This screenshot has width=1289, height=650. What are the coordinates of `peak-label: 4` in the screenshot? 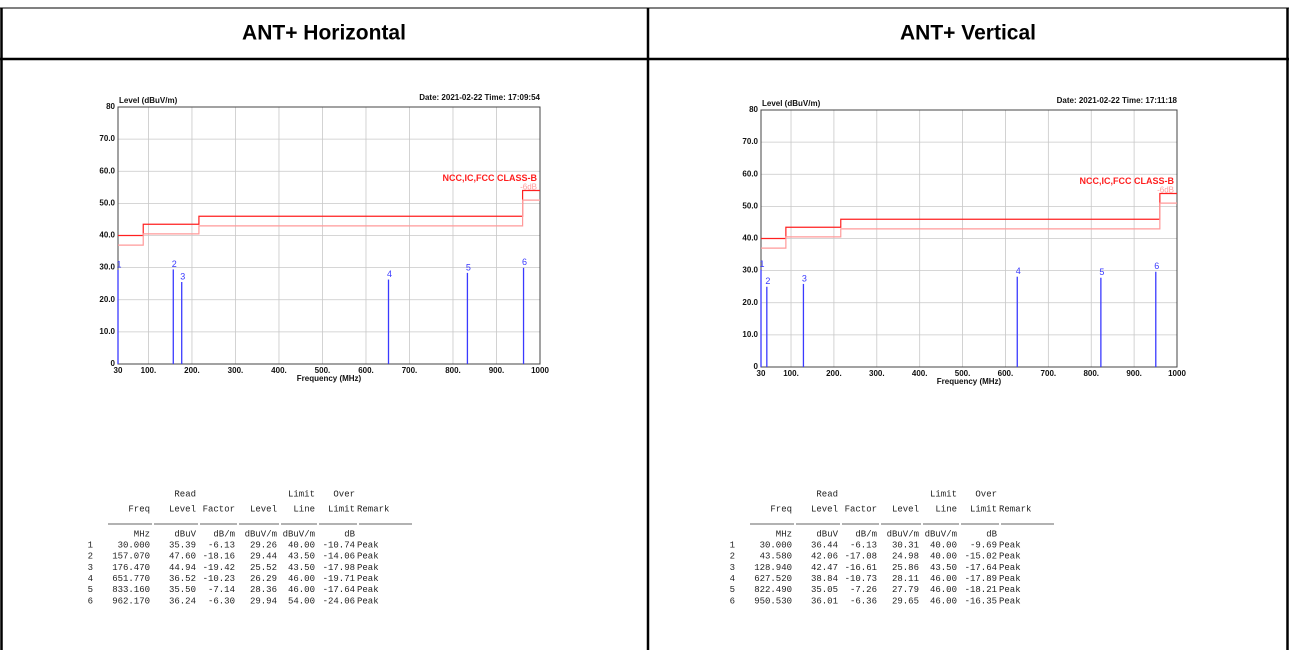 It's located at (389, 274).